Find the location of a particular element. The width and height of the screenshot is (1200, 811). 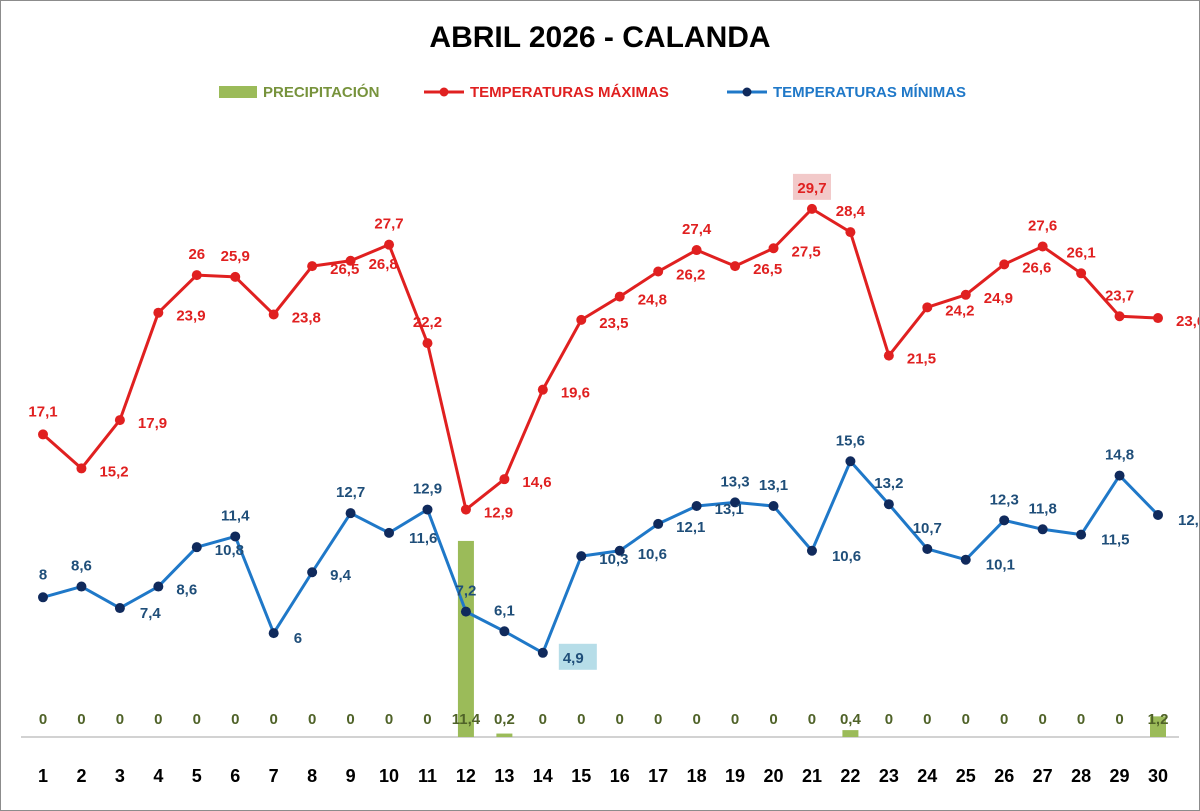

x-tick-label-15: 15 is located at coordinates (581, 776).